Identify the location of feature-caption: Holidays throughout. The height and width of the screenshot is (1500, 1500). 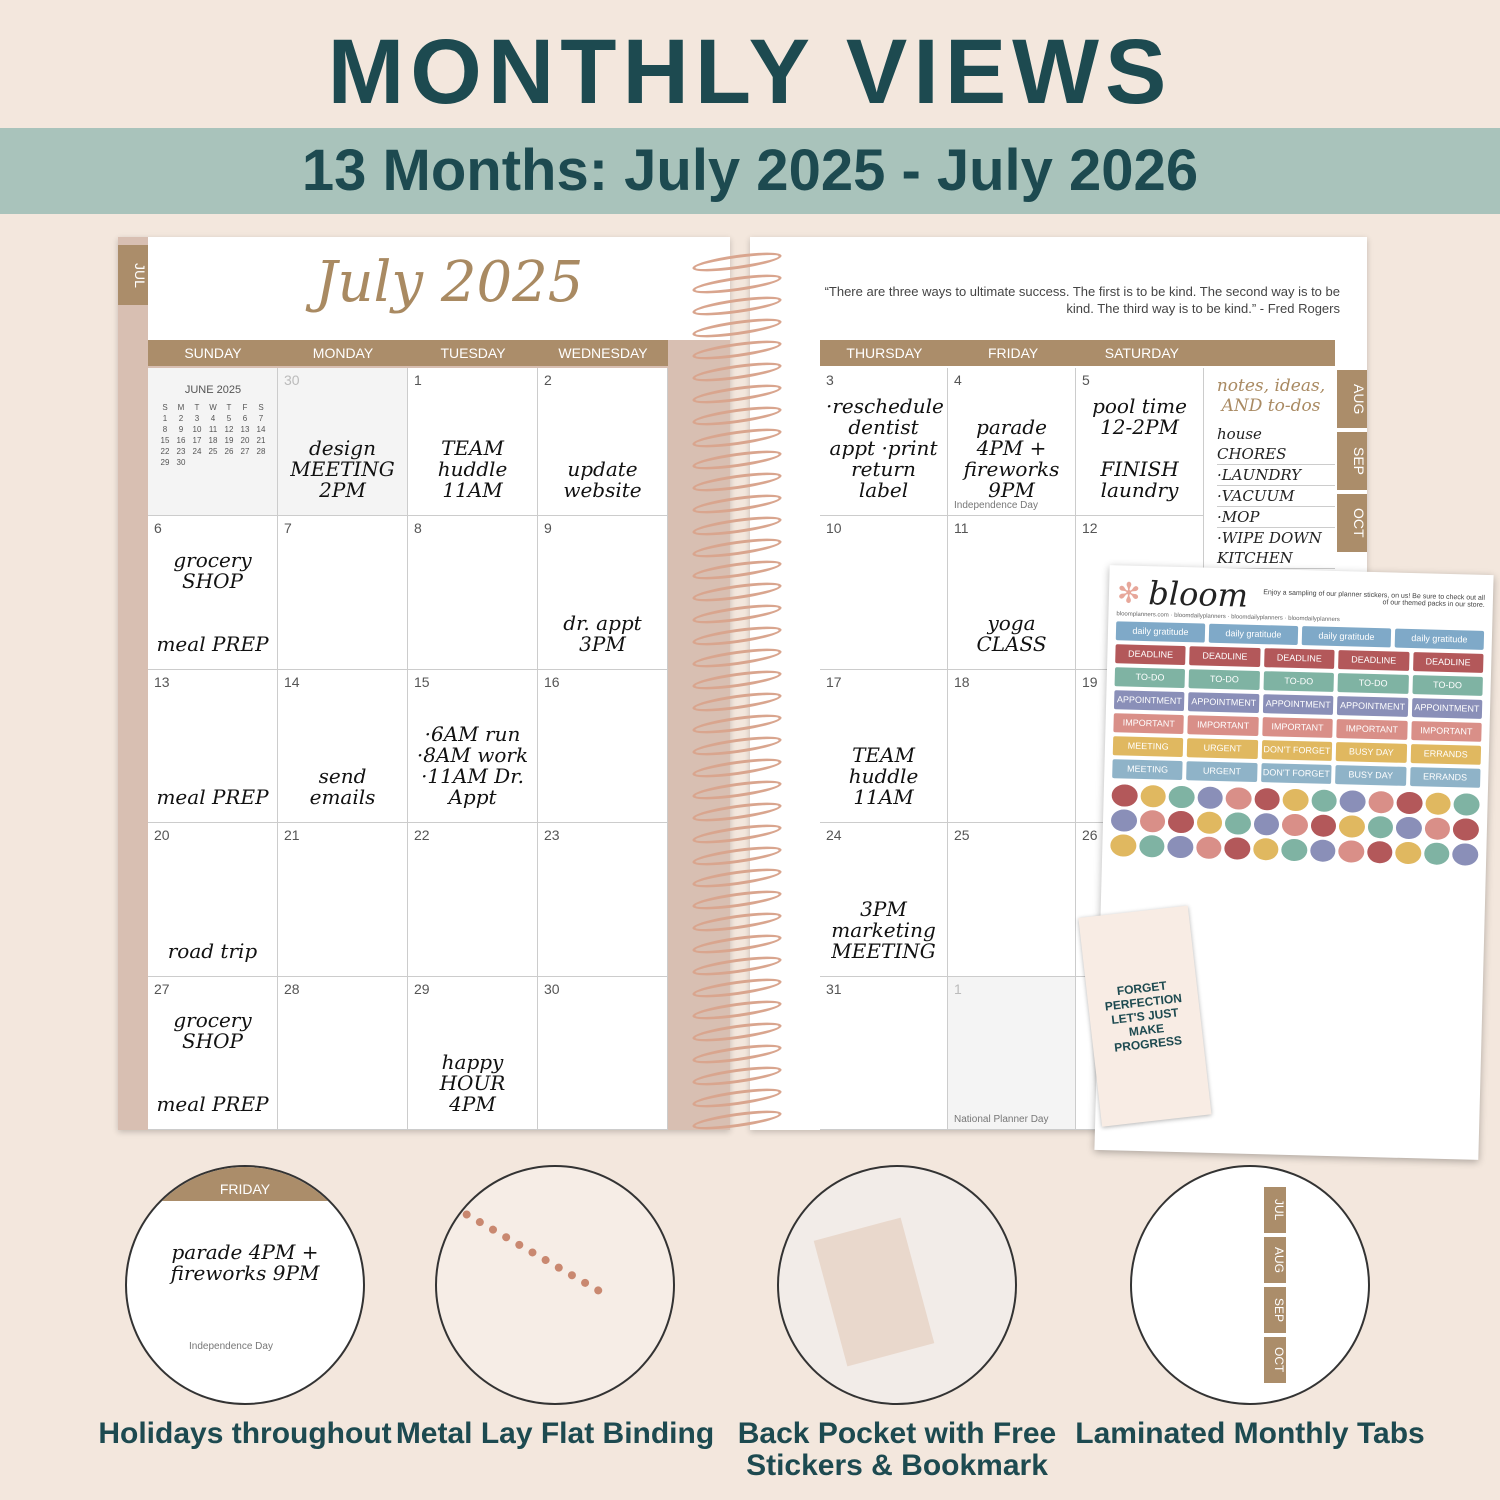
(245, 1433).